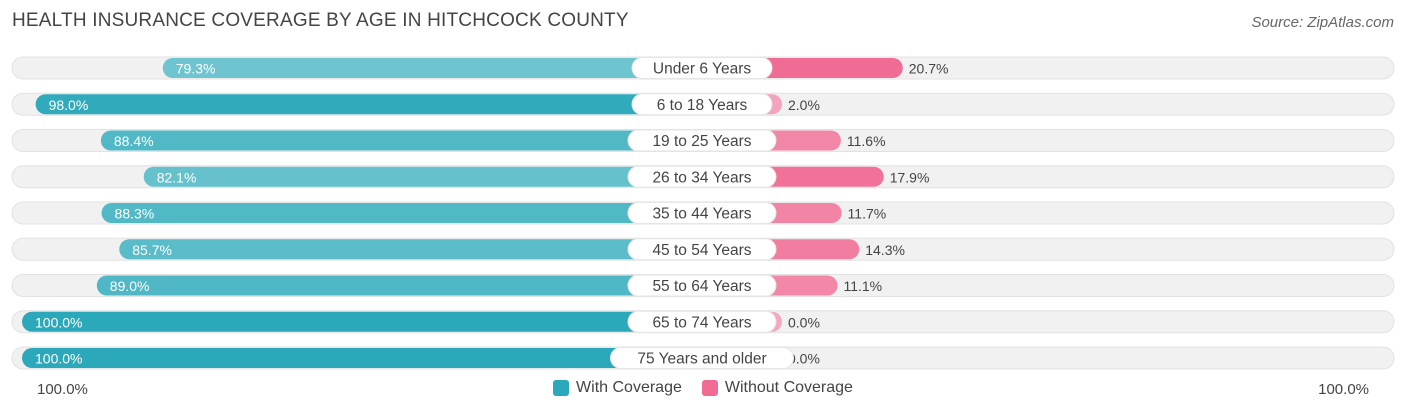 This screenshot has width=1406, height=414. Describe the element at coordinates (862, 286) in the screenshot. I see `value-label-without-coverage: 11.1%` at that location.